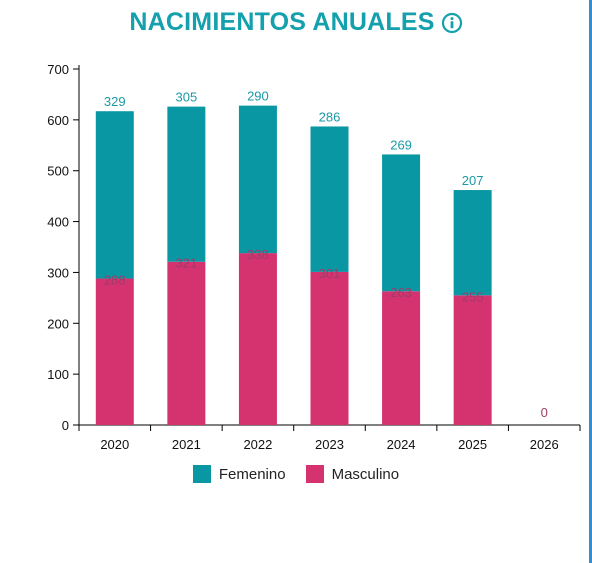  Describe the element at coordinates (330, 116) in the screenshot. I see `data-label-femenino: 286` at that location.